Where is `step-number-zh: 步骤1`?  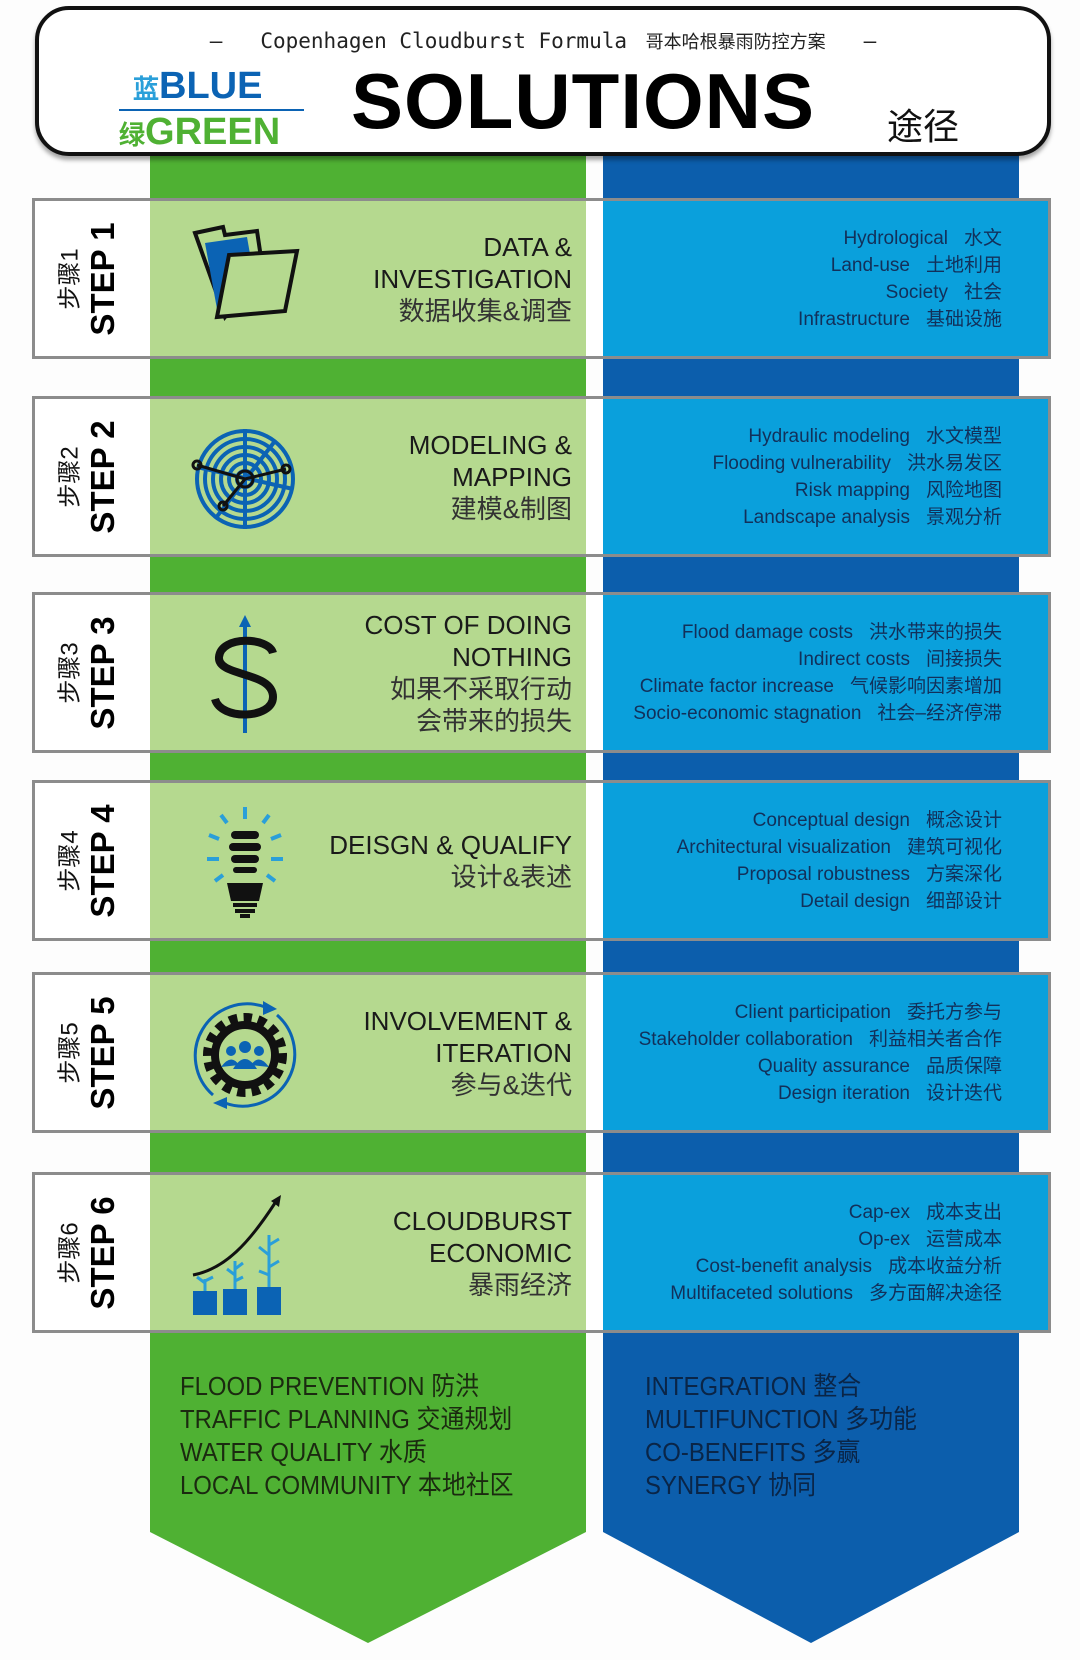 step-number-zh: 步骤1 is located at coordinates (70, 278).